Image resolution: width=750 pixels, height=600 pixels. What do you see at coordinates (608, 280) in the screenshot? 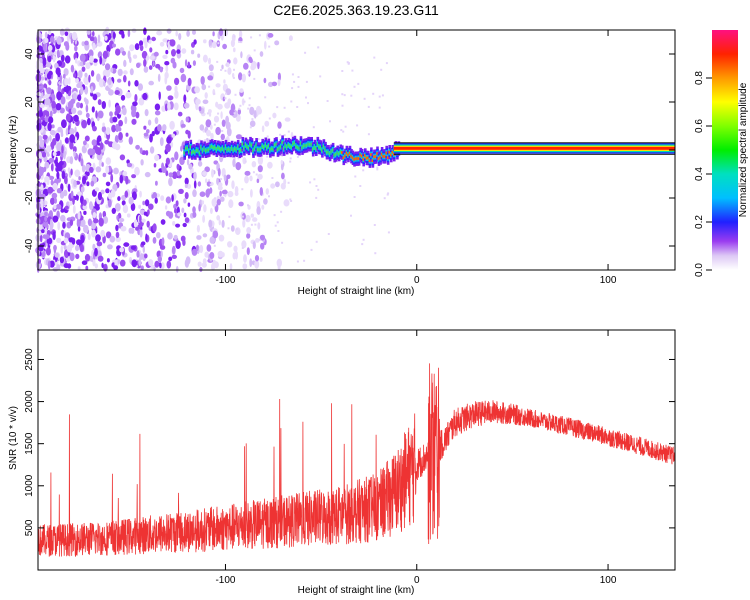
I see `x-tick-label: 100` at bounding box center [608, 280].